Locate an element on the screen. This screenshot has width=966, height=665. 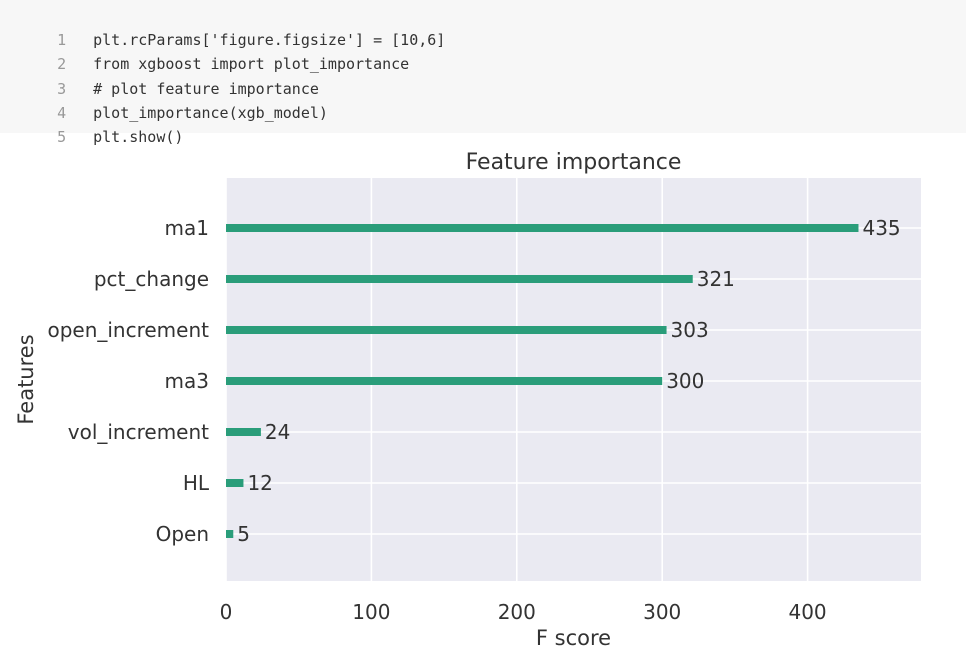
bar-value-label: 321 is located at coordinates (716, 279).